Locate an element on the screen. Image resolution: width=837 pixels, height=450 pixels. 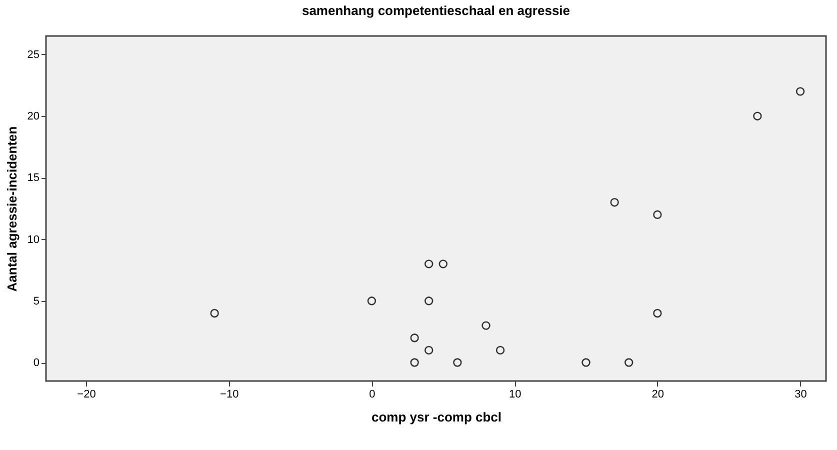
x-tick-label: 20 is located at coordinates (658, 394).